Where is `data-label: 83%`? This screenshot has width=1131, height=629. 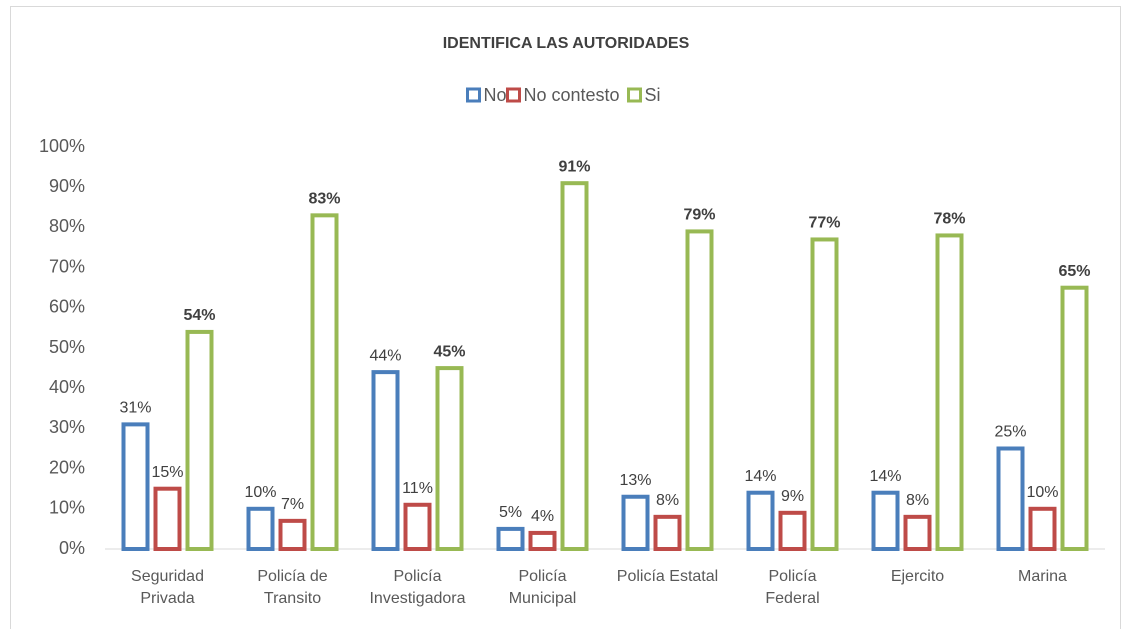
data-label: 83% is located at coordinates (324, 199).